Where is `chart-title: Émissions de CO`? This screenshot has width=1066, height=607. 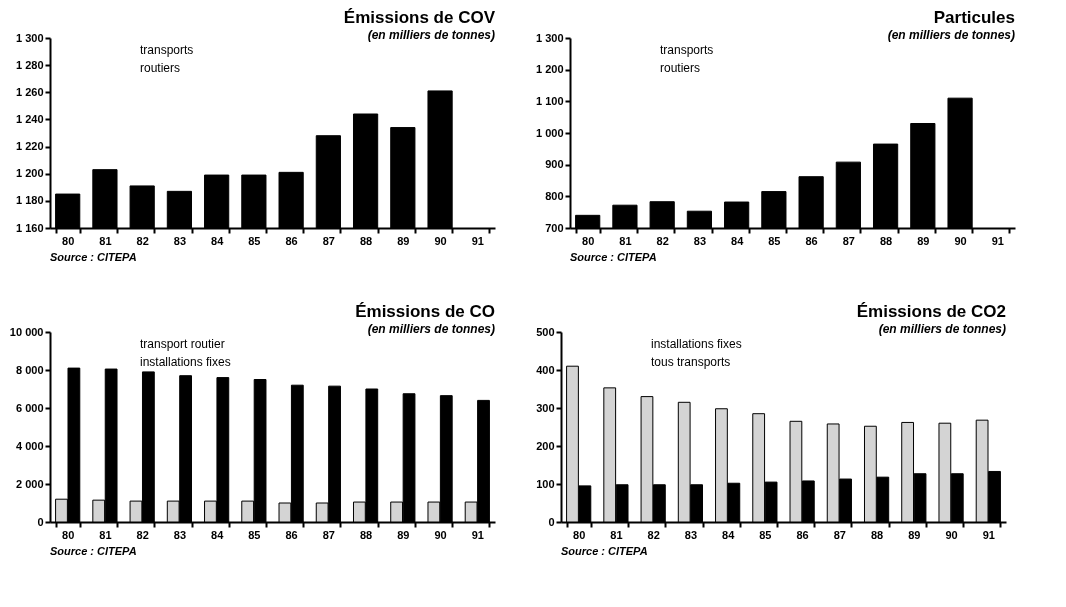 chart-title: Émissions de CO is located at coordinates (425, 311).